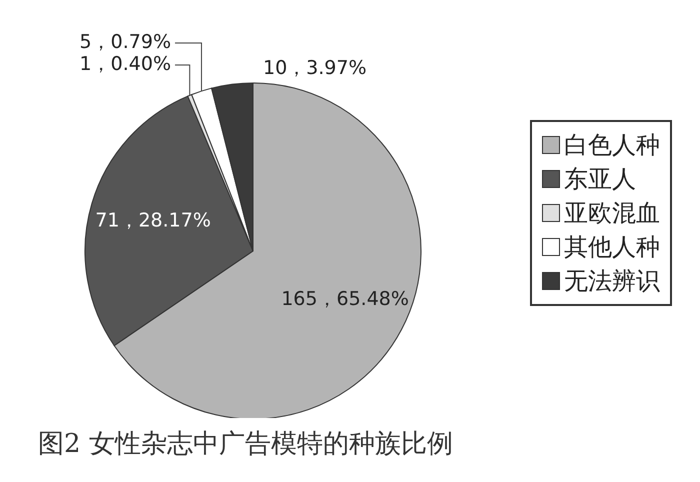 The height and width of the screenshot is (482, 700). Describe the element at coordinates (612, 281) in the screenshot. I see `legend-label: 无法辨识` at that location.